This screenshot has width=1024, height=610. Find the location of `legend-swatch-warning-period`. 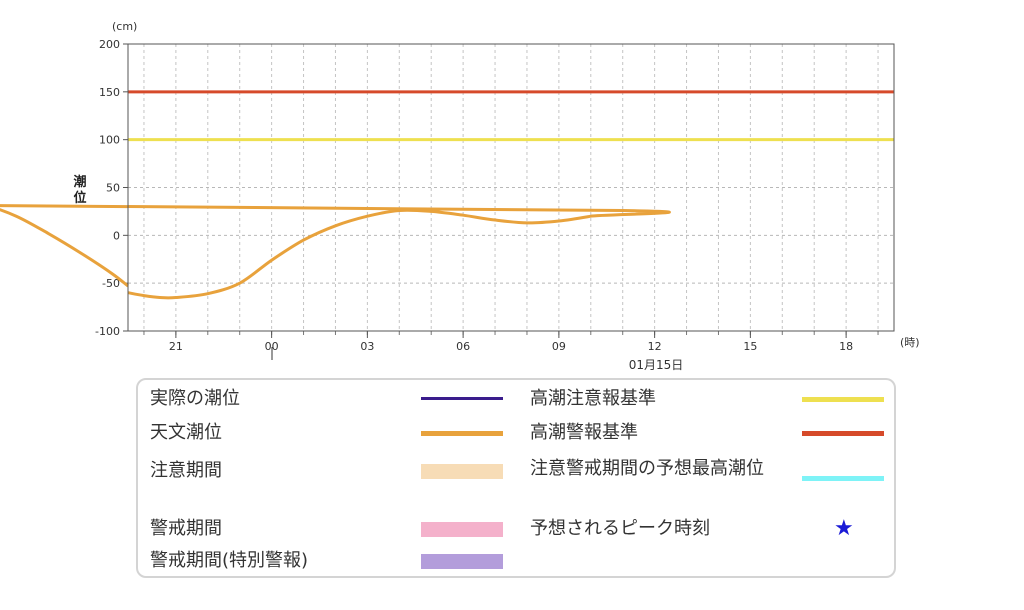

legend-swatch-warning-period is located at coordinates (462, 529).